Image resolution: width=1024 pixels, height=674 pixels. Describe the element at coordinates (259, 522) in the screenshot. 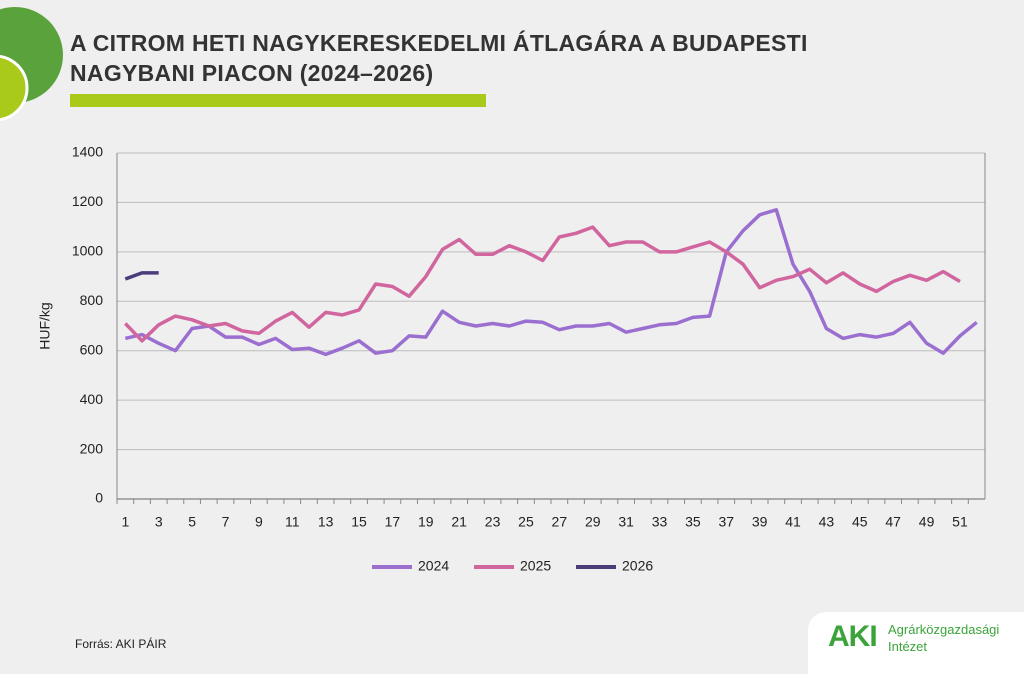

I see `x-tick-label: 9` at that location.